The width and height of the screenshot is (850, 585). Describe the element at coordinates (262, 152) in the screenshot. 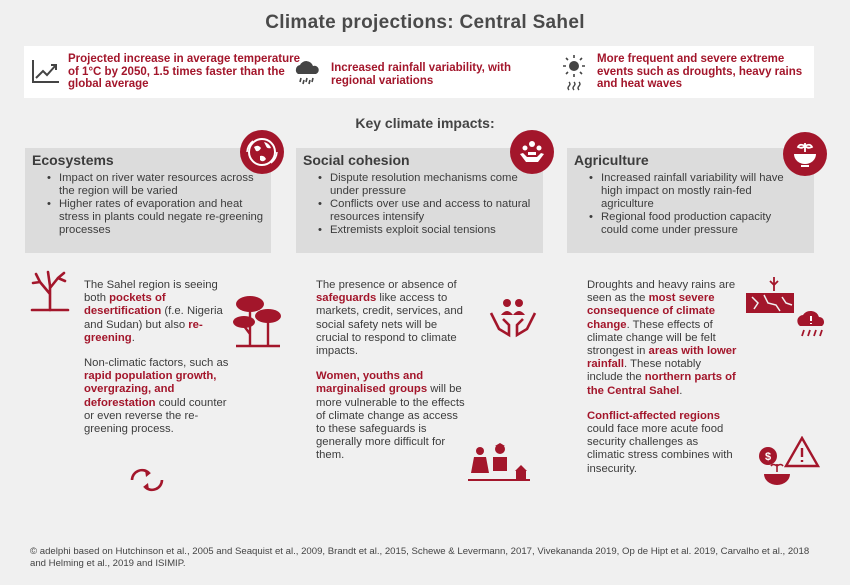

I see `ecosystem-globe-icon` at that location.